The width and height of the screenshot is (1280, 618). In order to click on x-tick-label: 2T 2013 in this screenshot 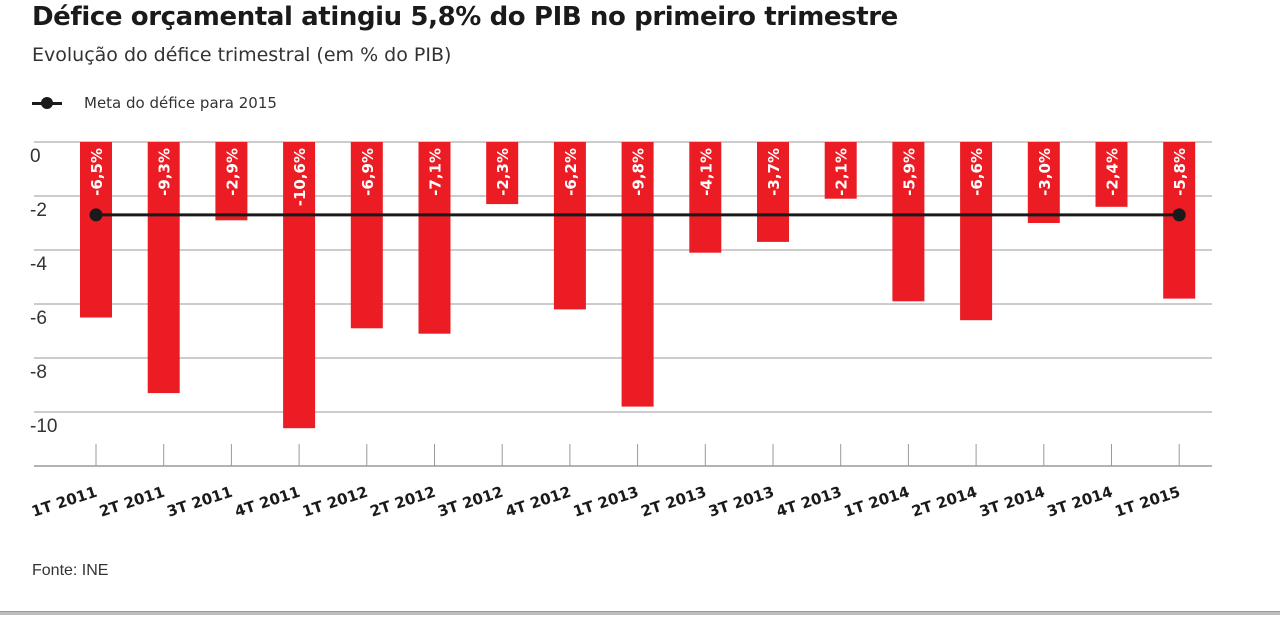, I will do `click(674, 502)`.